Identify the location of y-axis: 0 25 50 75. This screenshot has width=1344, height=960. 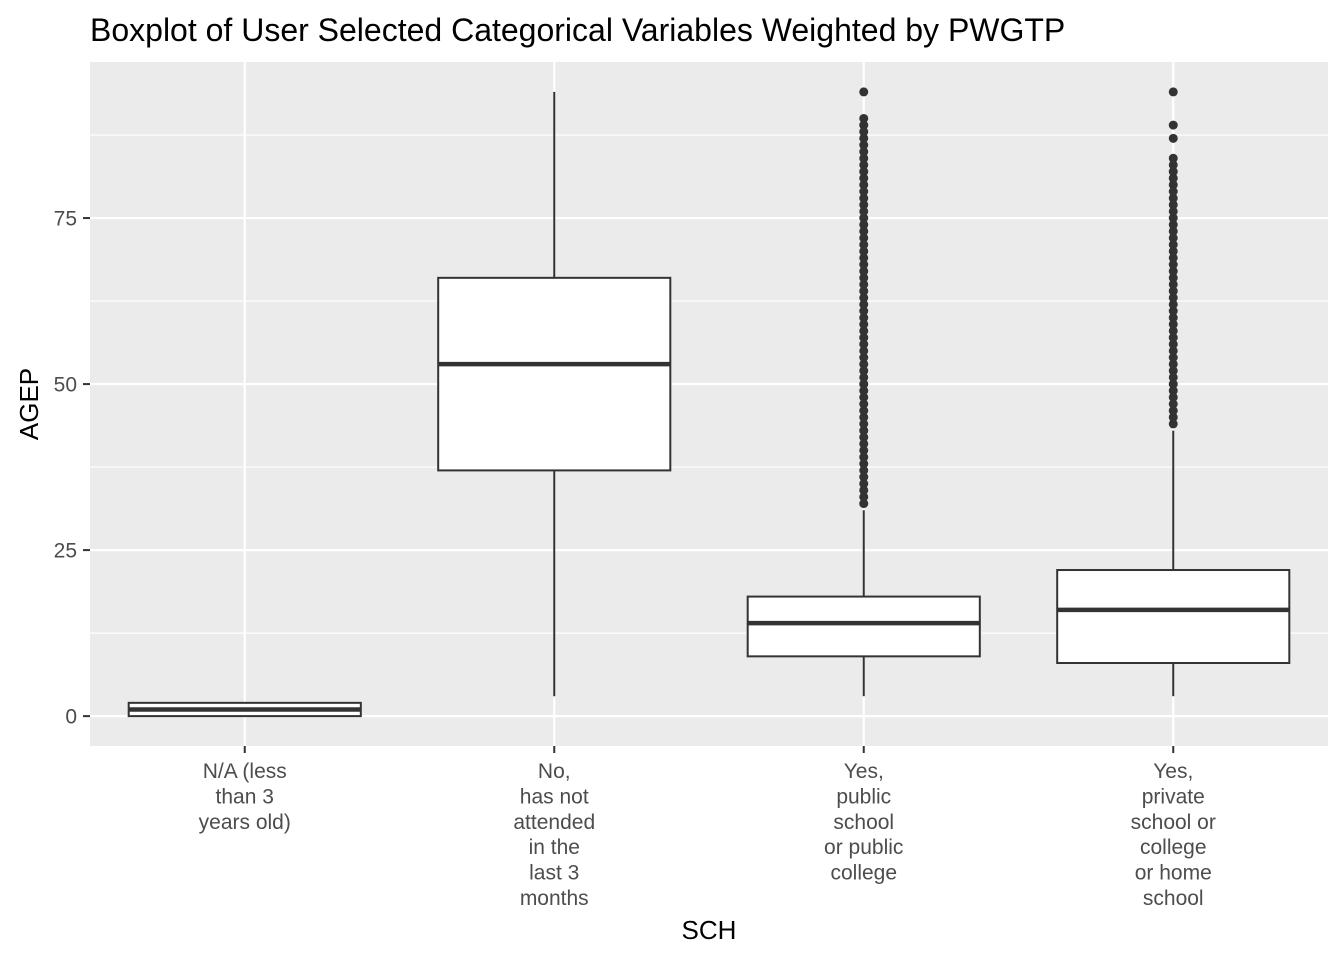
(72, 468).